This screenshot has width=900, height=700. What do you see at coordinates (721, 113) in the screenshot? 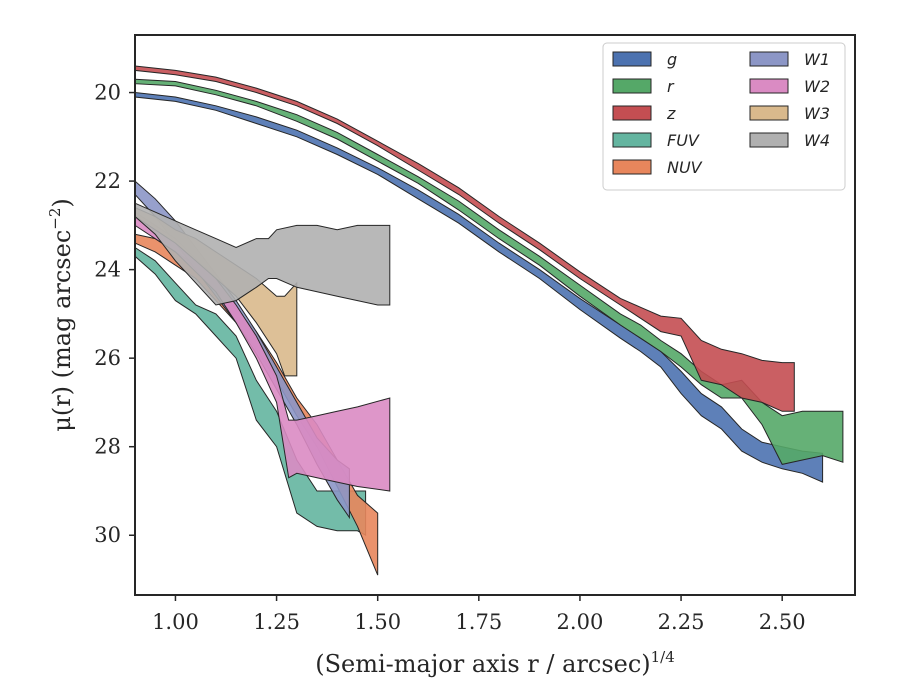
I see `legend-items: grz FUV NUV W1 W2 W3 W4` at bounding box center [721, 113].